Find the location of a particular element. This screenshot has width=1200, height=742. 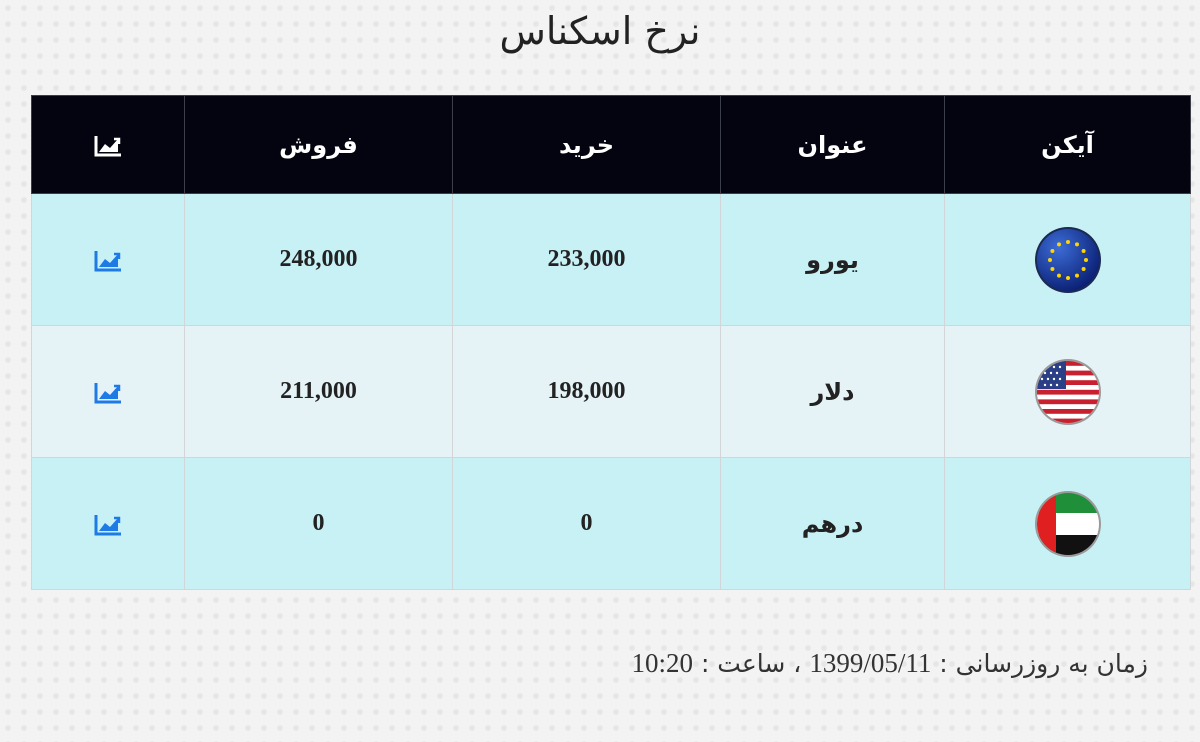

header-icon: آیکن is located at coordinates (1067, 144).